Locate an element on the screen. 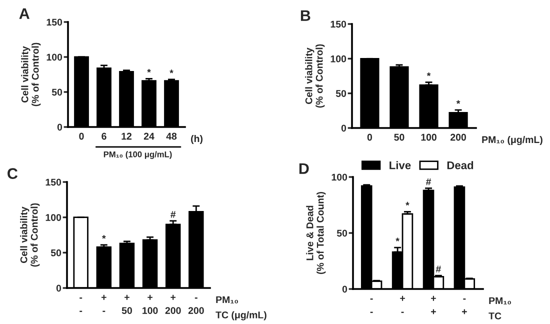 Image resolution: width=550 pixels, height=324 pixels. chart-title: C is located at coordinates (13, 173).